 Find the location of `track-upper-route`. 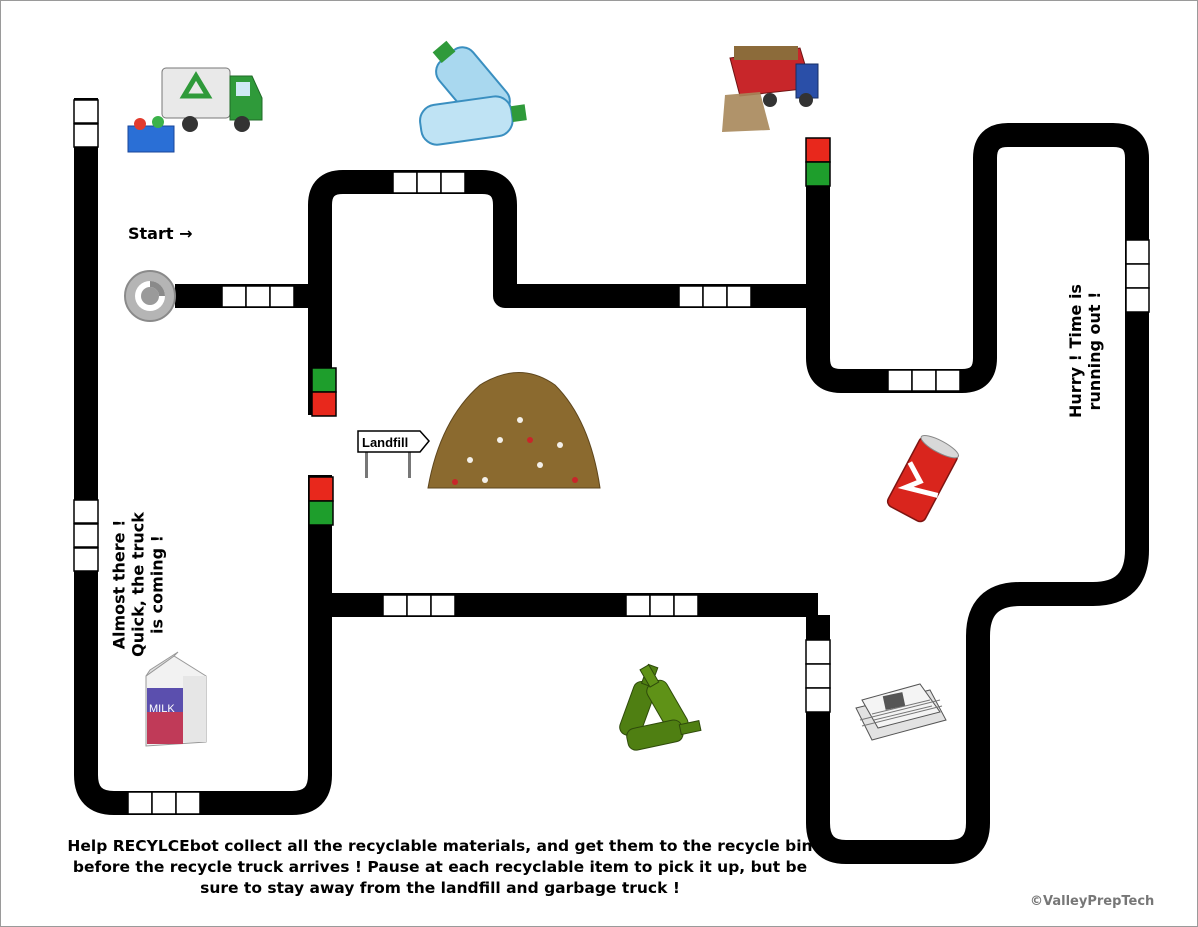

track-upper-route is located at coordinates (563, 292).